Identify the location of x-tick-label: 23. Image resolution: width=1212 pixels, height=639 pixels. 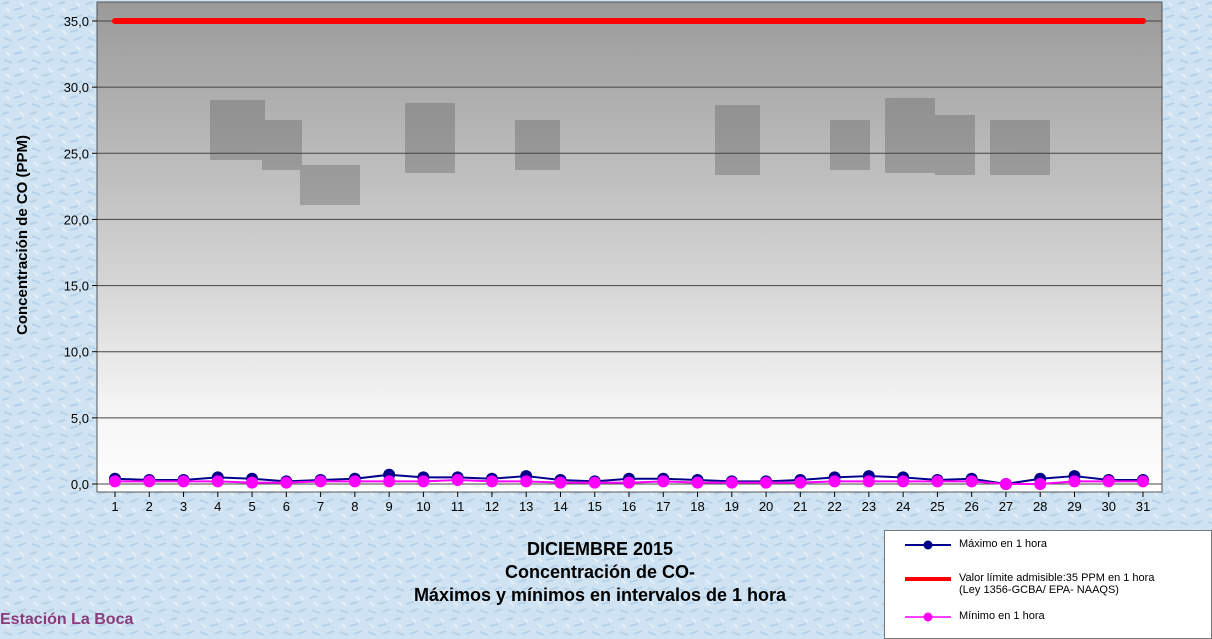
(869, 506).